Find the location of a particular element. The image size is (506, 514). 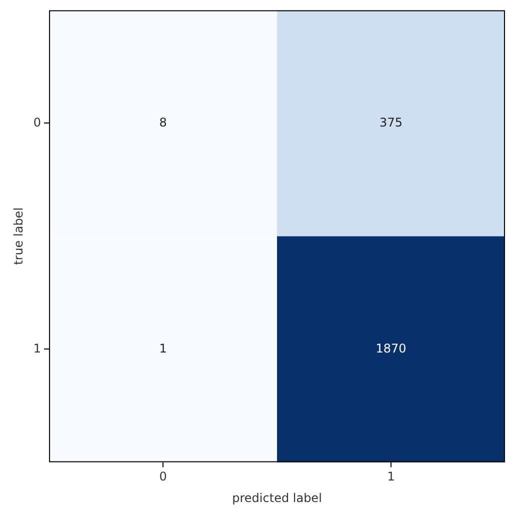

data-label: 8 is located at coordinates (163, 122).